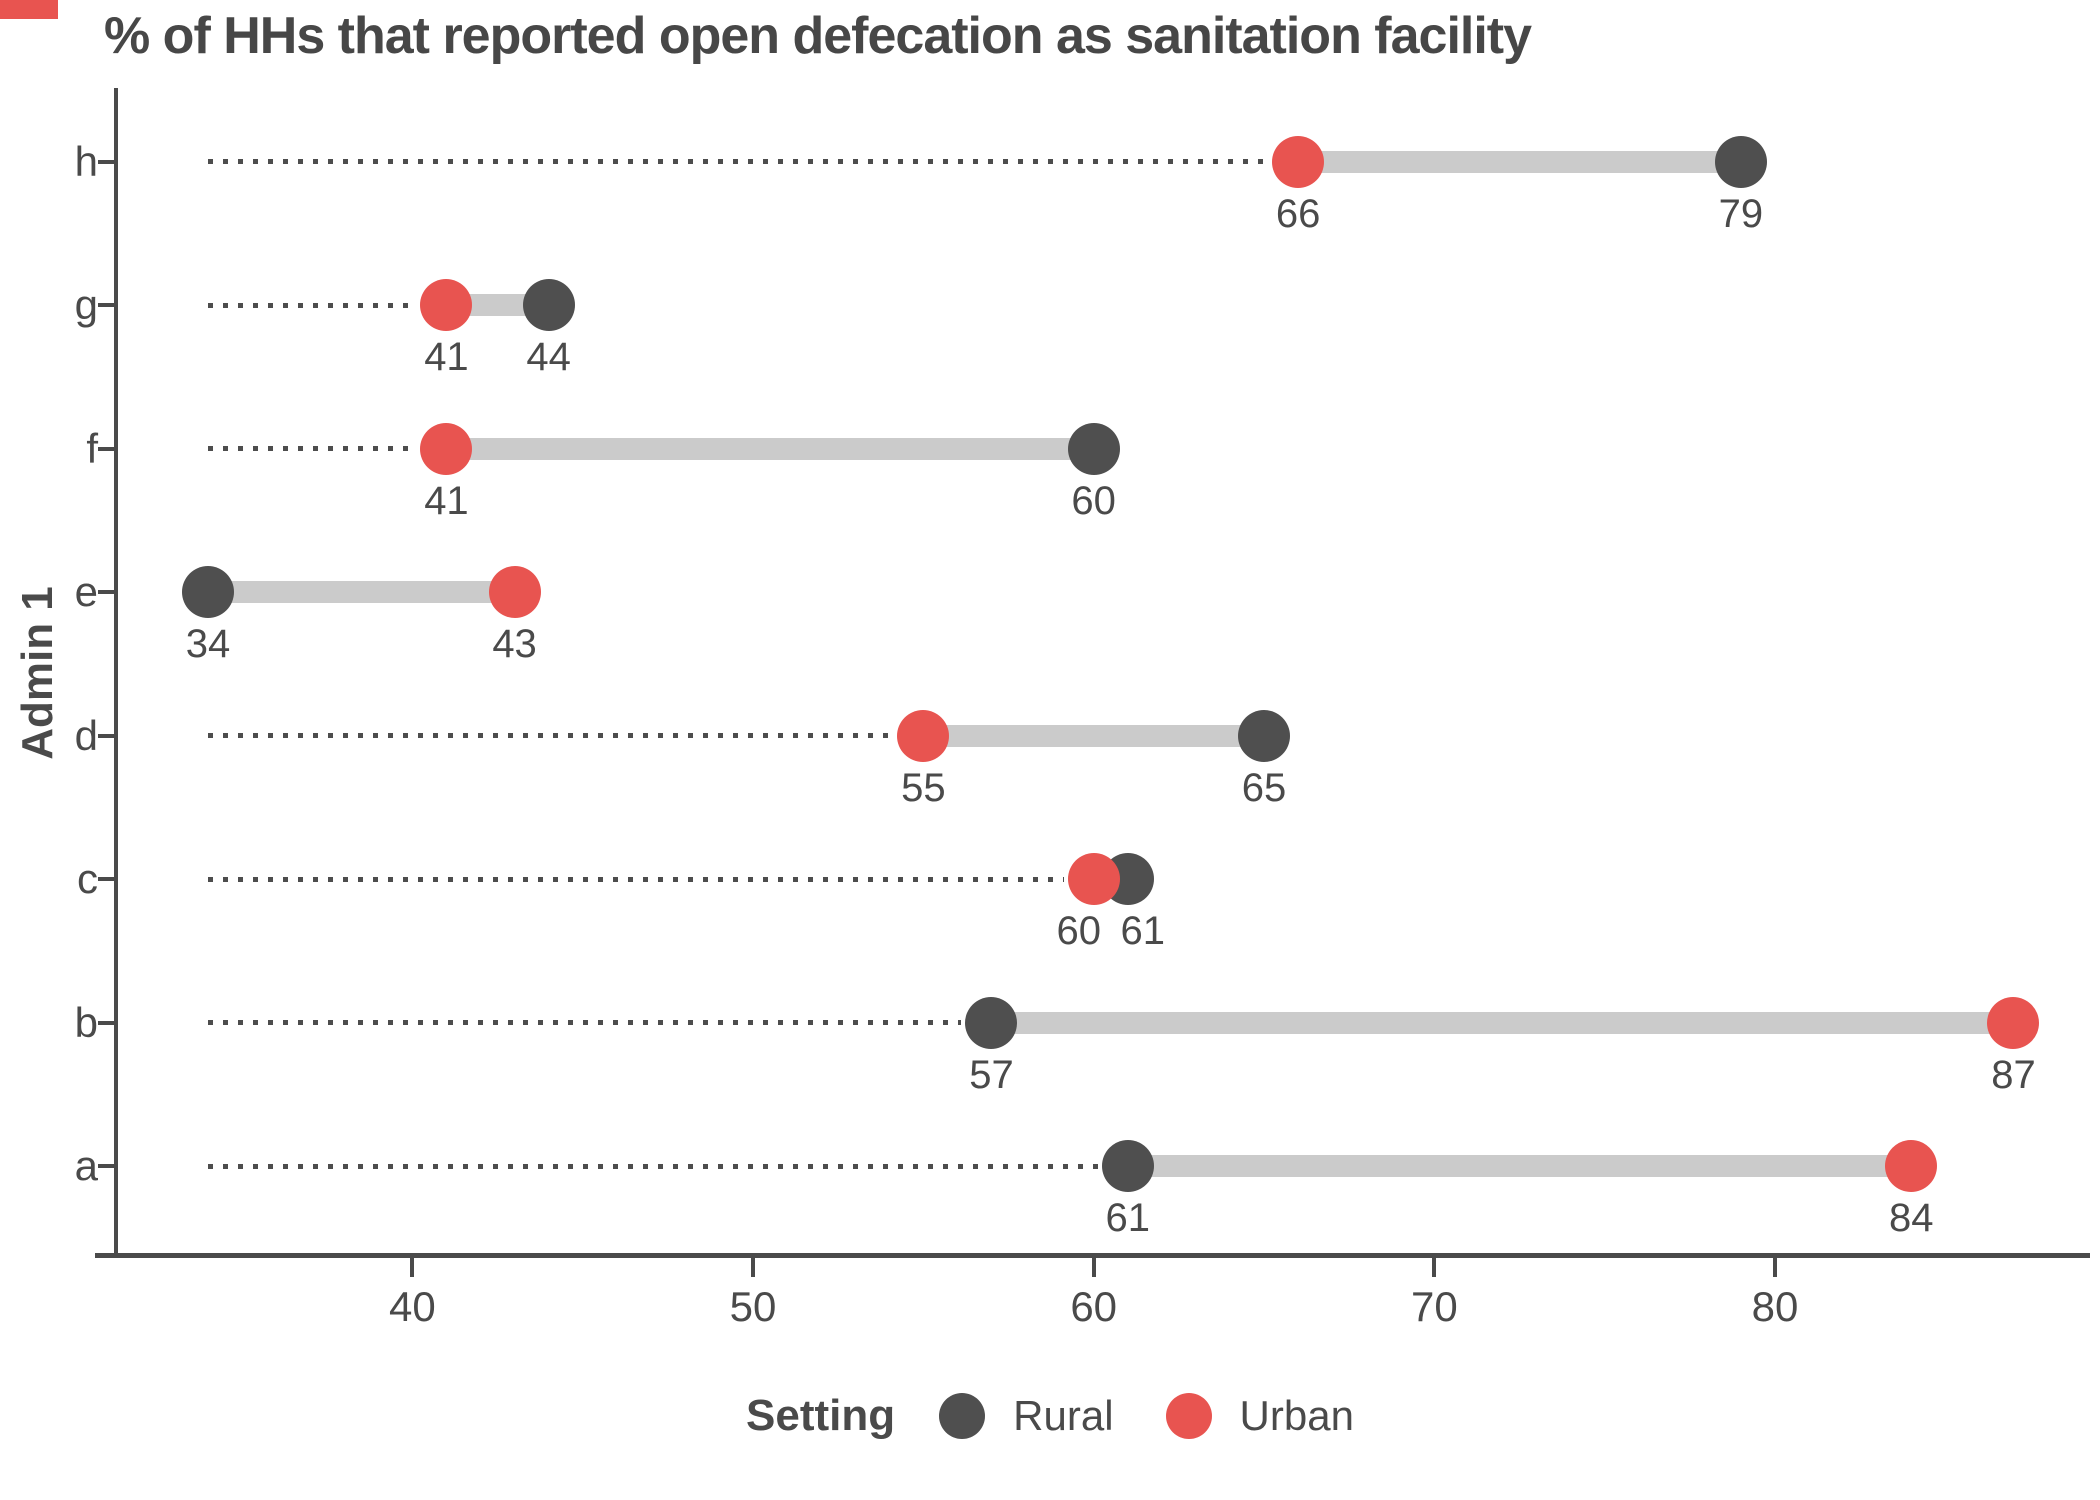 The width and height of the screenshot is (2100, 1500). Describe the element at coordinates (1063, 1415) in the screenshot. I see `legend-label-rural: Rural` at that location.